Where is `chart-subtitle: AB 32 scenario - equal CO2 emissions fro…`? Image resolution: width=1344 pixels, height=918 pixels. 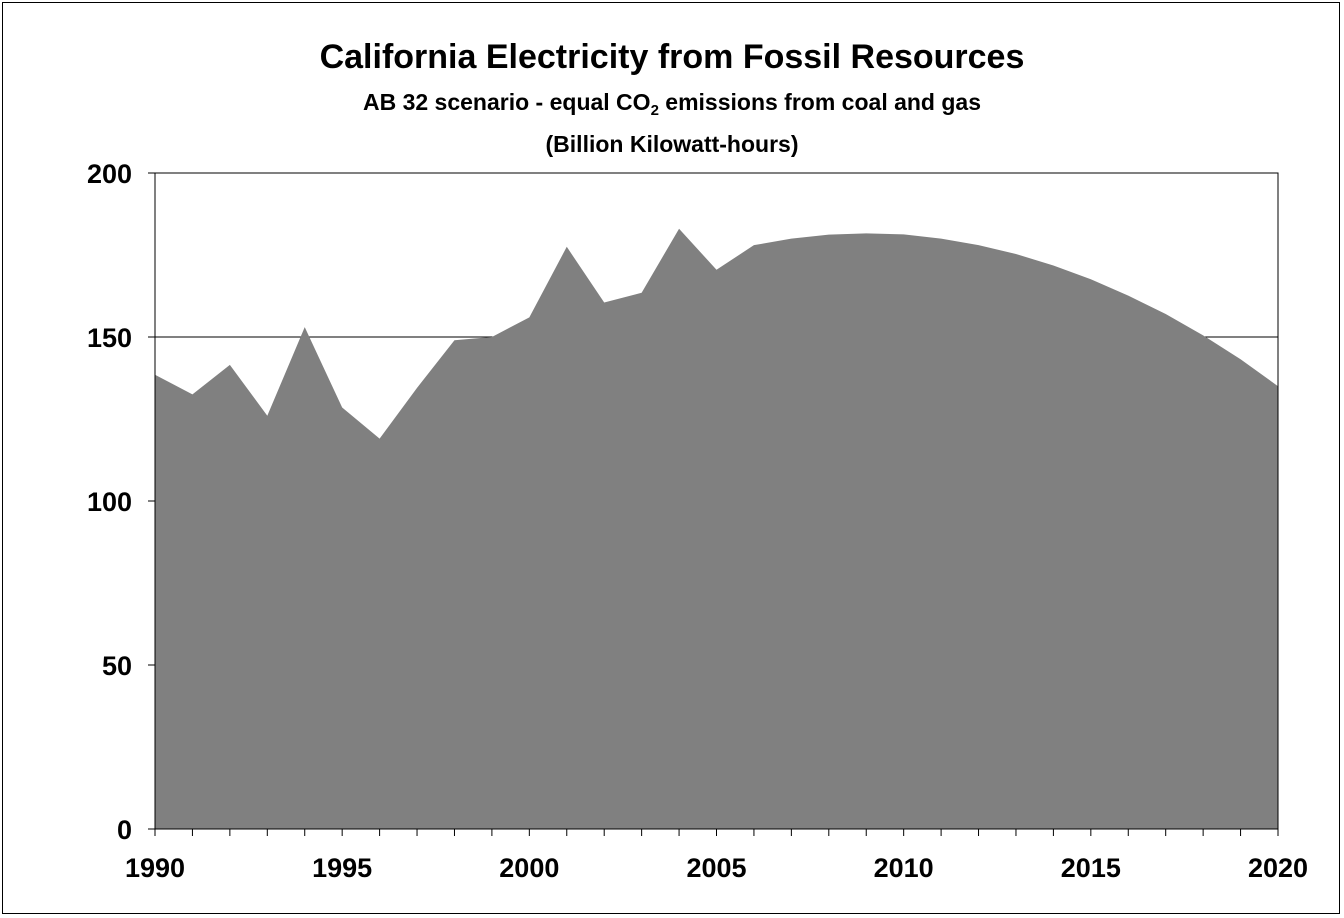 chart-subtitle: AB 32 scenario - equal CO2 emissions fro… is located at coordinates (672, 104).